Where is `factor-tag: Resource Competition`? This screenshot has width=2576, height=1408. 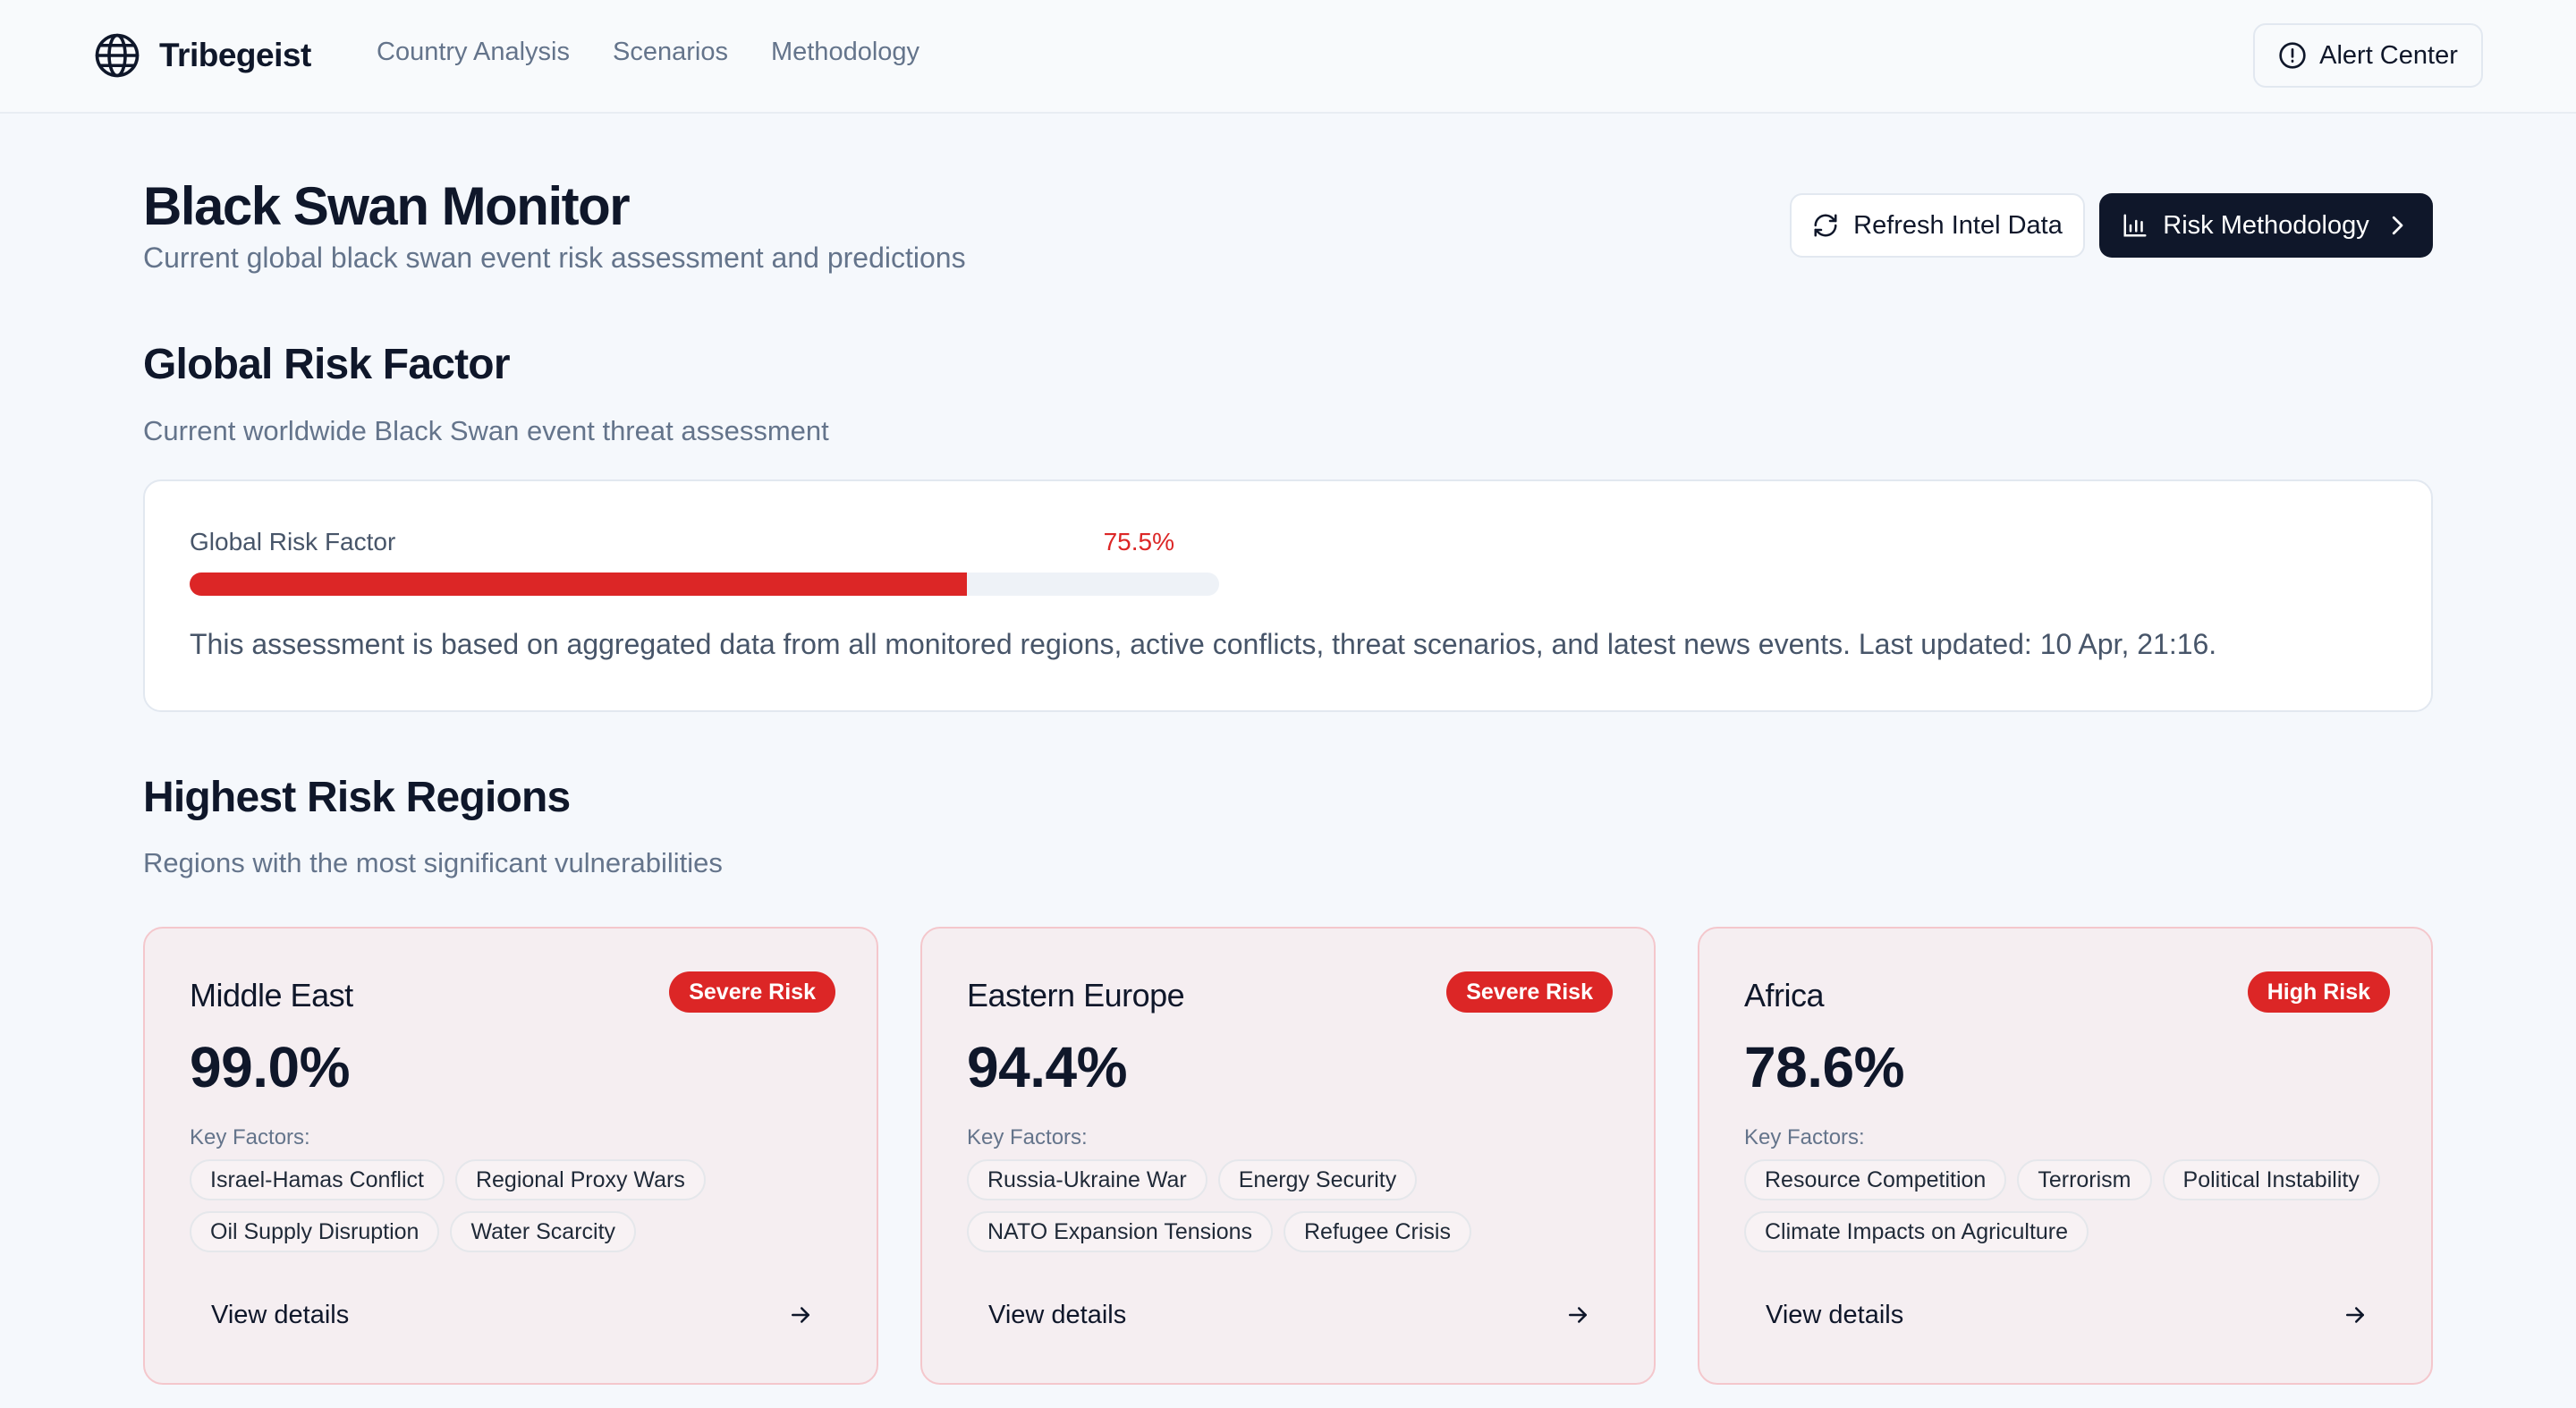 factor-tag: Resource Competition is located at coordinates (1875, 1179).